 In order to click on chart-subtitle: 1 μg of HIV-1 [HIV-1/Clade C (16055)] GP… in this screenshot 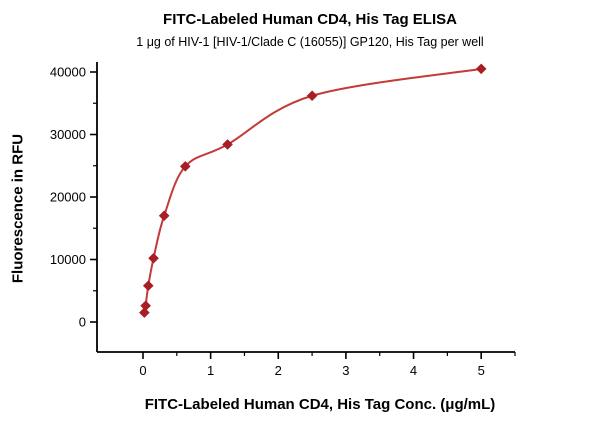, I will do `click(310, 42)`.